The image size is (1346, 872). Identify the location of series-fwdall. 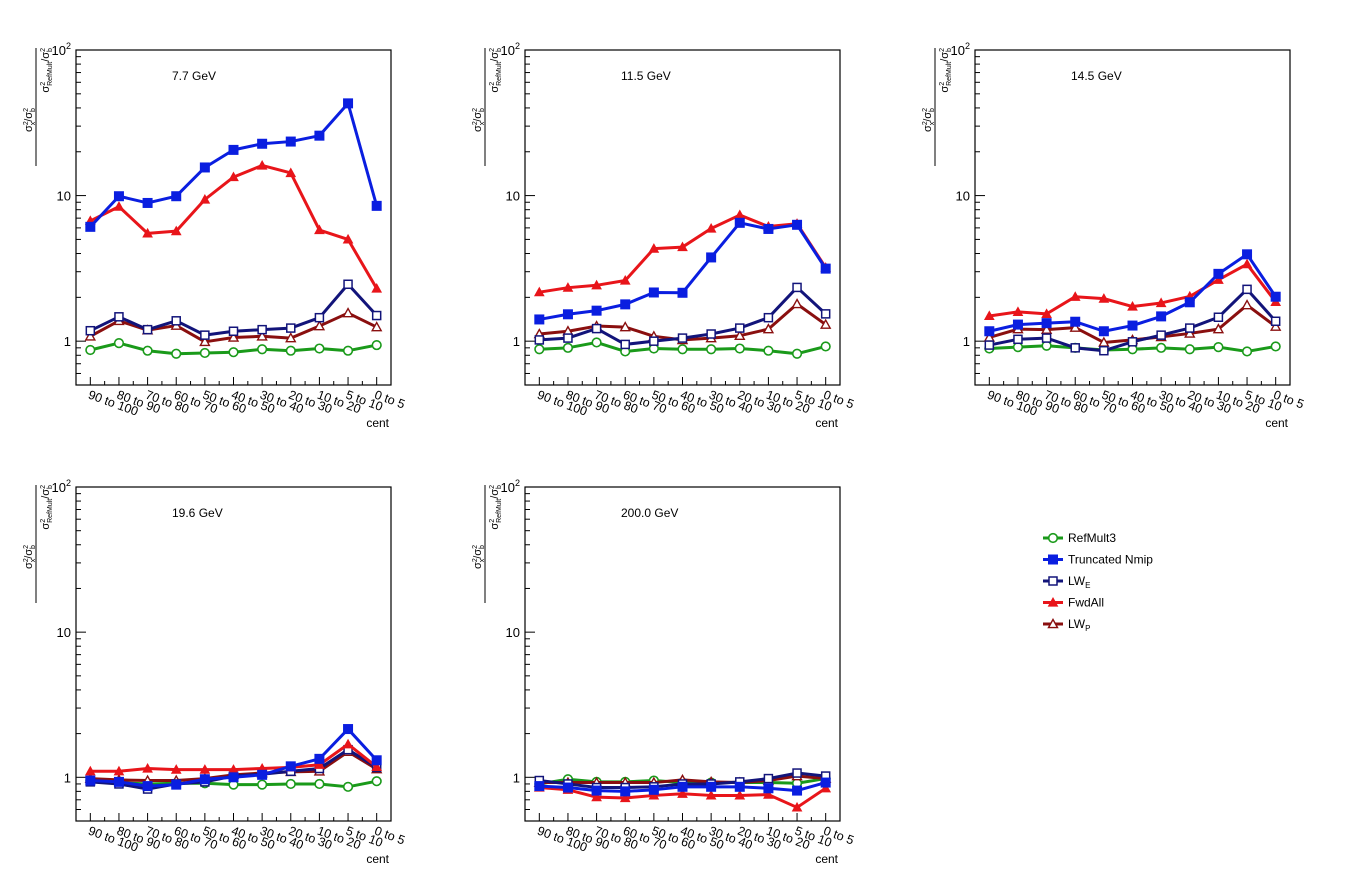
(1132, 289).